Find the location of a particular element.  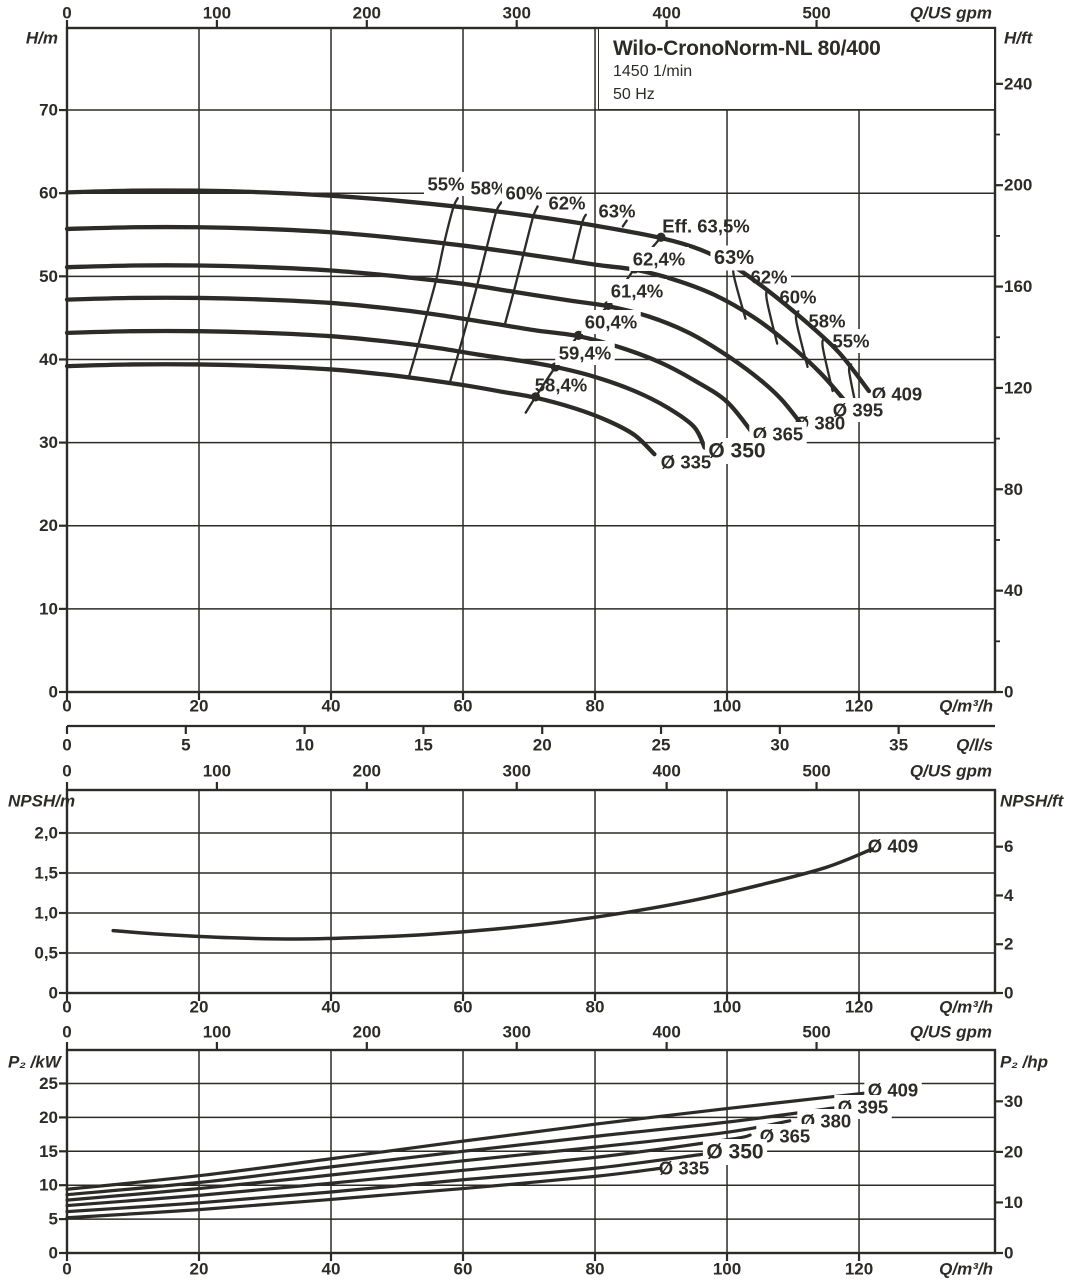

curve-label-60-4: 60,4% is located at coordinates (611, 322).